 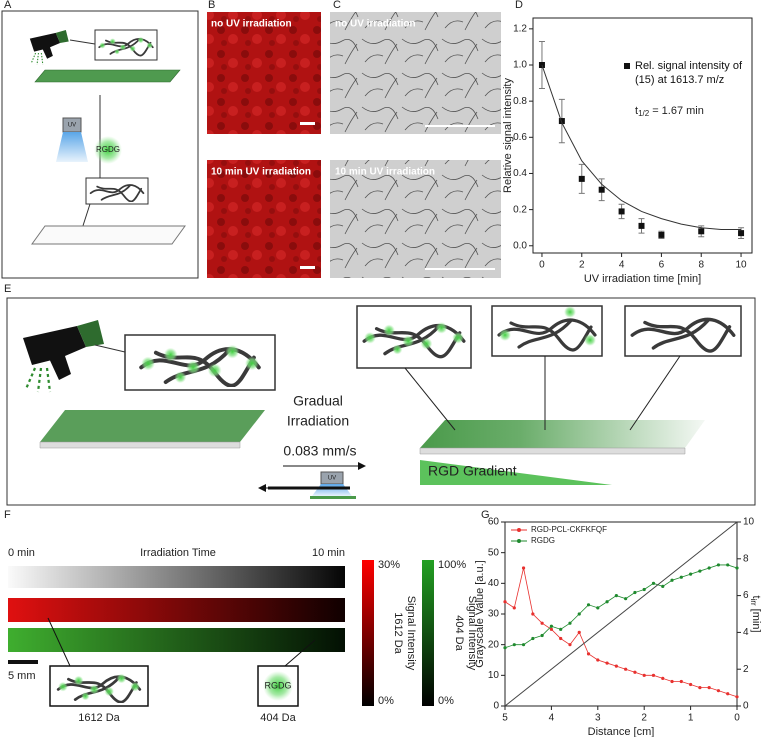 I want to click on x-tick-label: 6, so click(x=662, y=265).